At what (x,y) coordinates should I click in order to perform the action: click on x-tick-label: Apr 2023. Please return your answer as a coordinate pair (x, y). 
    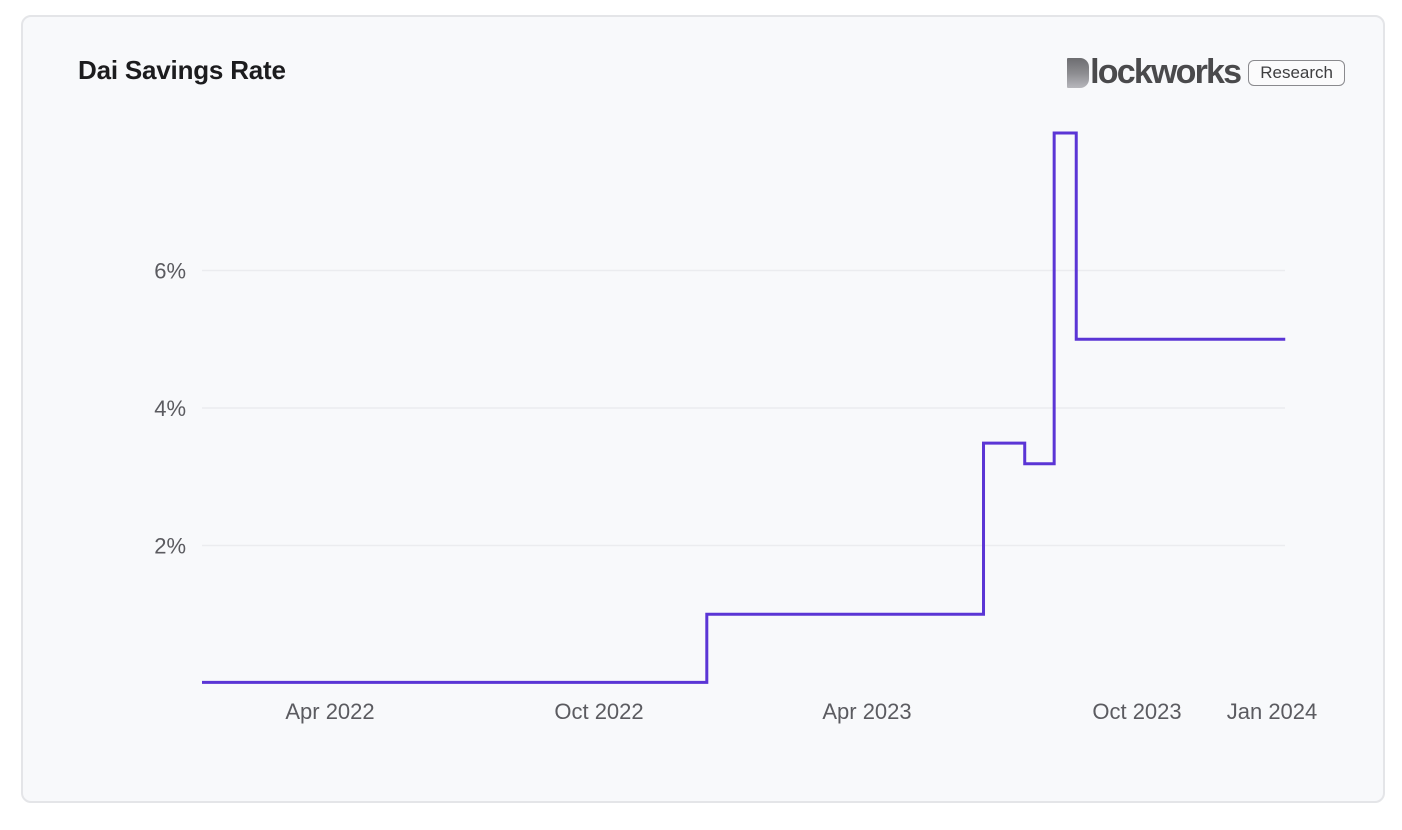
    Looking at the image, I should click on (866, 711).